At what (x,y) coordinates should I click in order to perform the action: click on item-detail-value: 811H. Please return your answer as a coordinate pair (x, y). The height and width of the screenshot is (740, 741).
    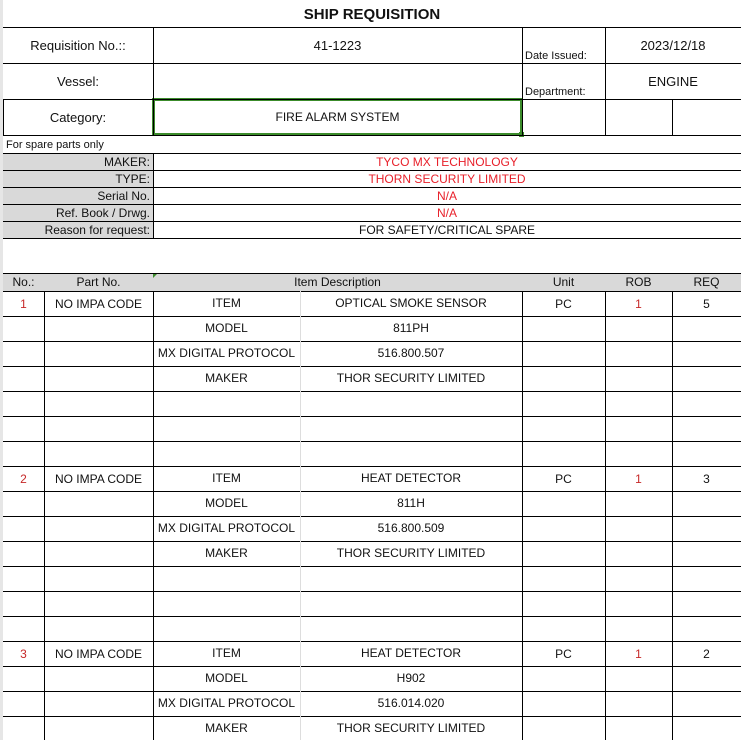
    Looking at the image, I should click on (411, 503).